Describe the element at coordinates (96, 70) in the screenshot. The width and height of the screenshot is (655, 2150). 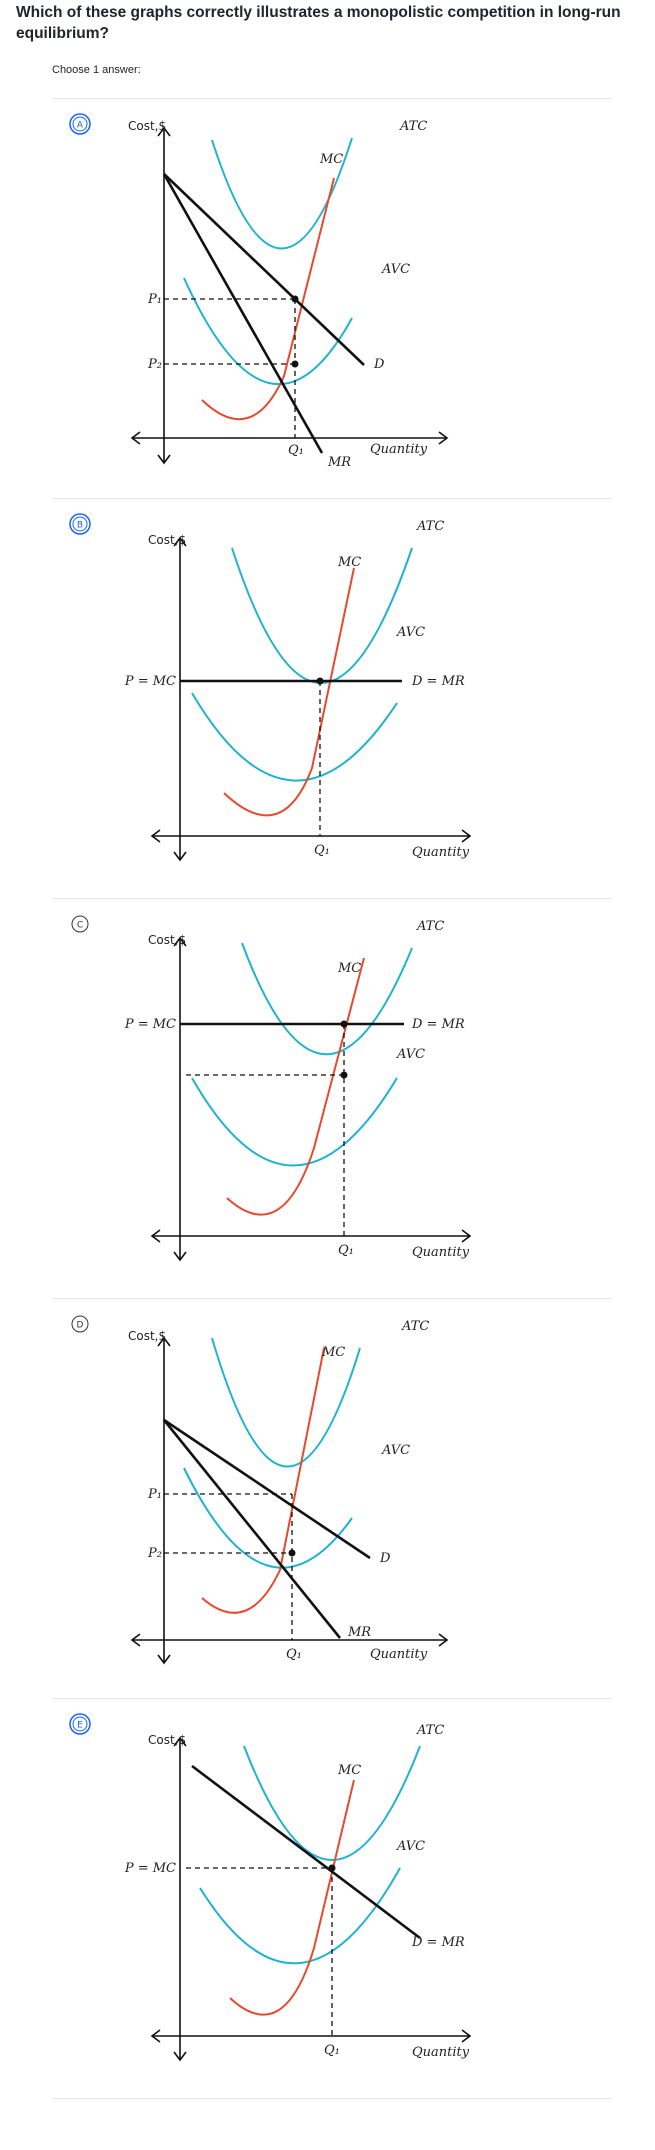
I see `instruction-text: Choose 1 answer:` at that location.